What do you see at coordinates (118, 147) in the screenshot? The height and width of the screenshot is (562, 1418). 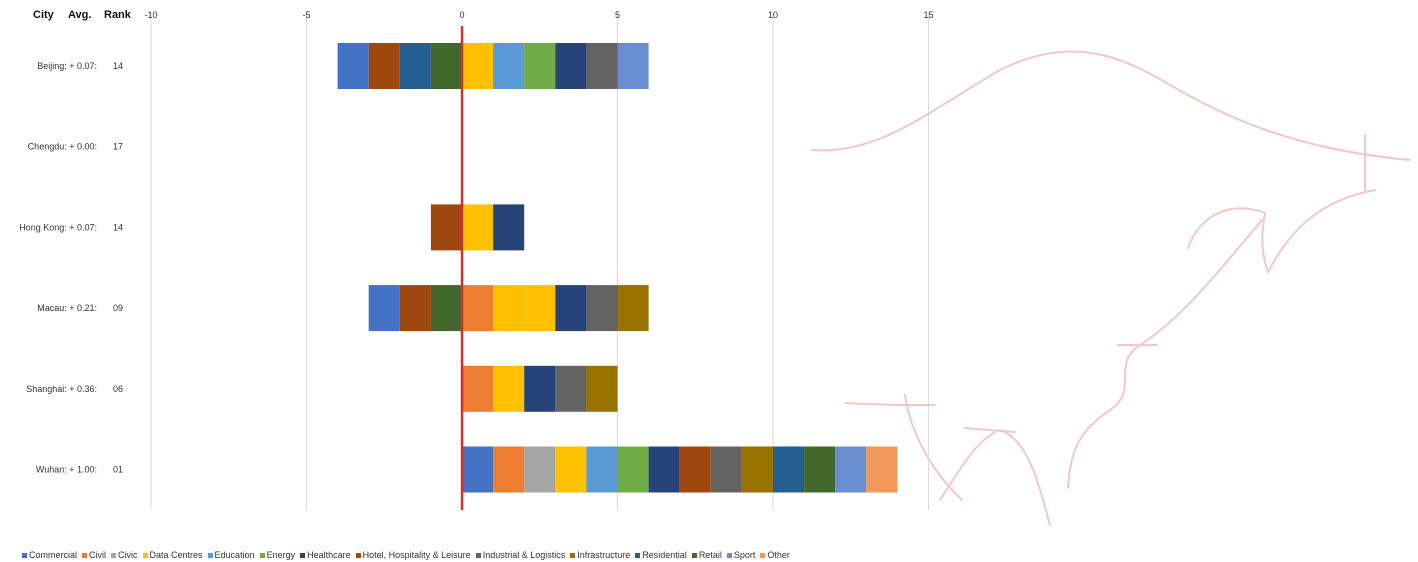 I see `row-label-rank: 17` at bounding box center [118, 147].